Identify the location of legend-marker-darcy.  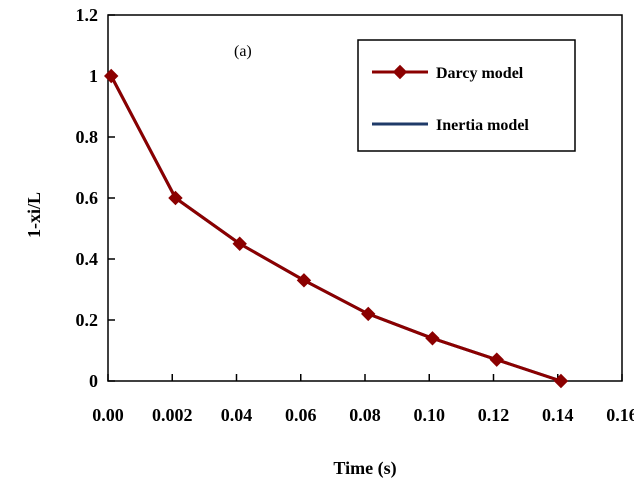
(400, 72).